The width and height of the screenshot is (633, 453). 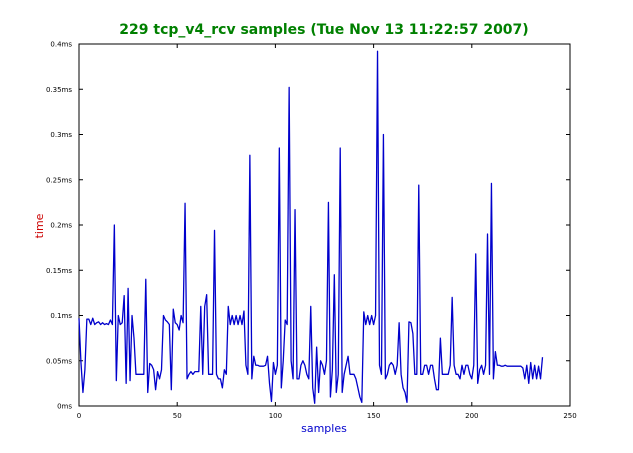 I want to click on y-tick-label: 0.2ms, so click(x=61, y=226).